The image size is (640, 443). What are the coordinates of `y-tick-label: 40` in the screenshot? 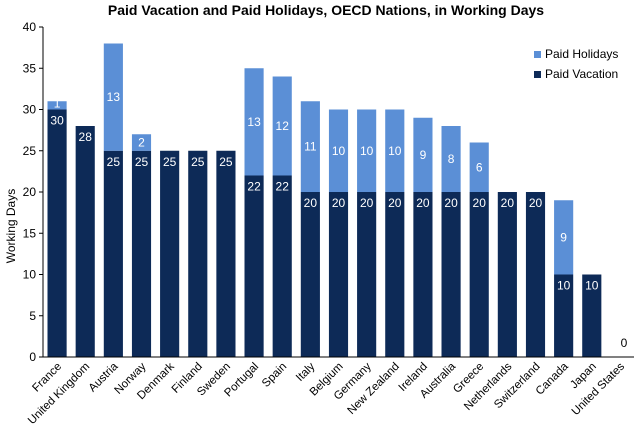 It's located at (30, 27).